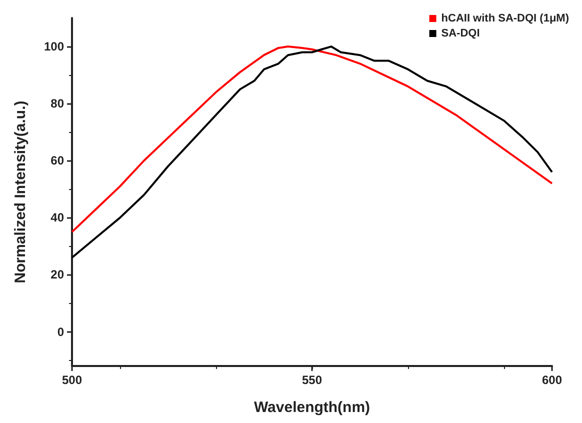 This screenshot has height=423, width=582. I want to click on x-tick-label: 500, so click(72, 380).